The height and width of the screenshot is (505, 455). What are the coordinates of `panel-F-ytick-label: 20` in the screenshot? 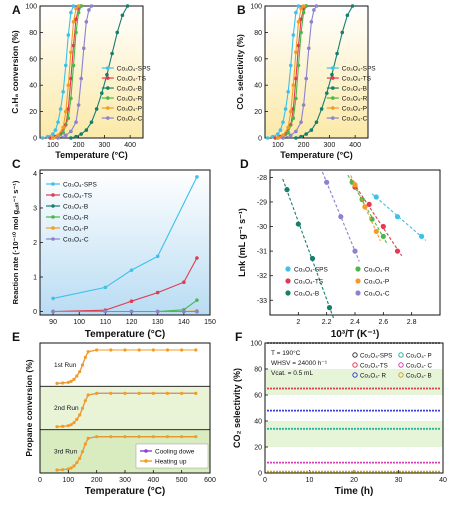 It's located at (258, 448).